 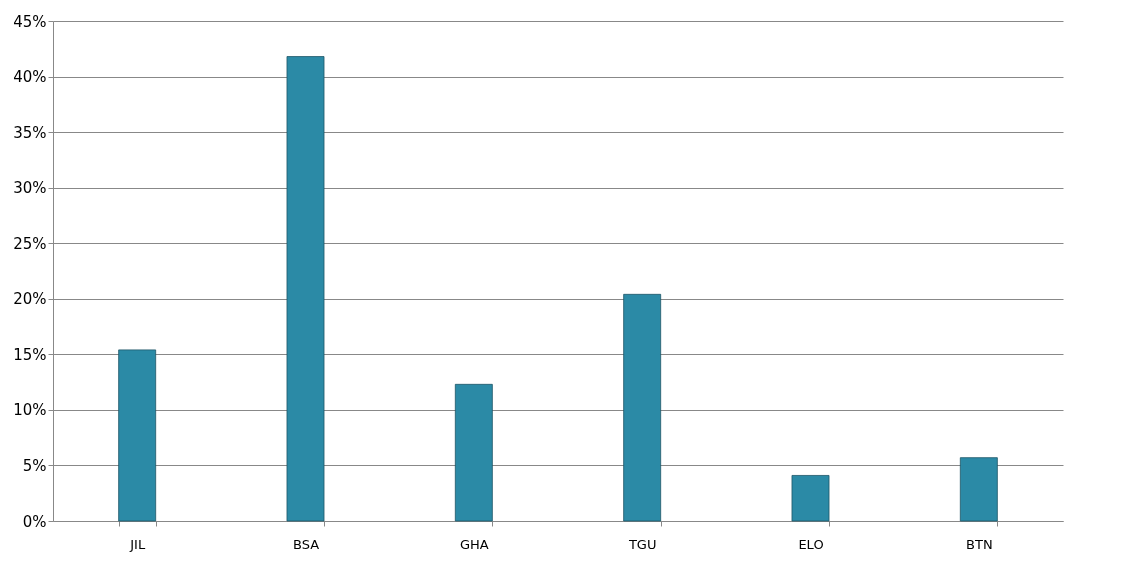 I want to click on y-tick-label: 25%, so click(x=30, y=243).